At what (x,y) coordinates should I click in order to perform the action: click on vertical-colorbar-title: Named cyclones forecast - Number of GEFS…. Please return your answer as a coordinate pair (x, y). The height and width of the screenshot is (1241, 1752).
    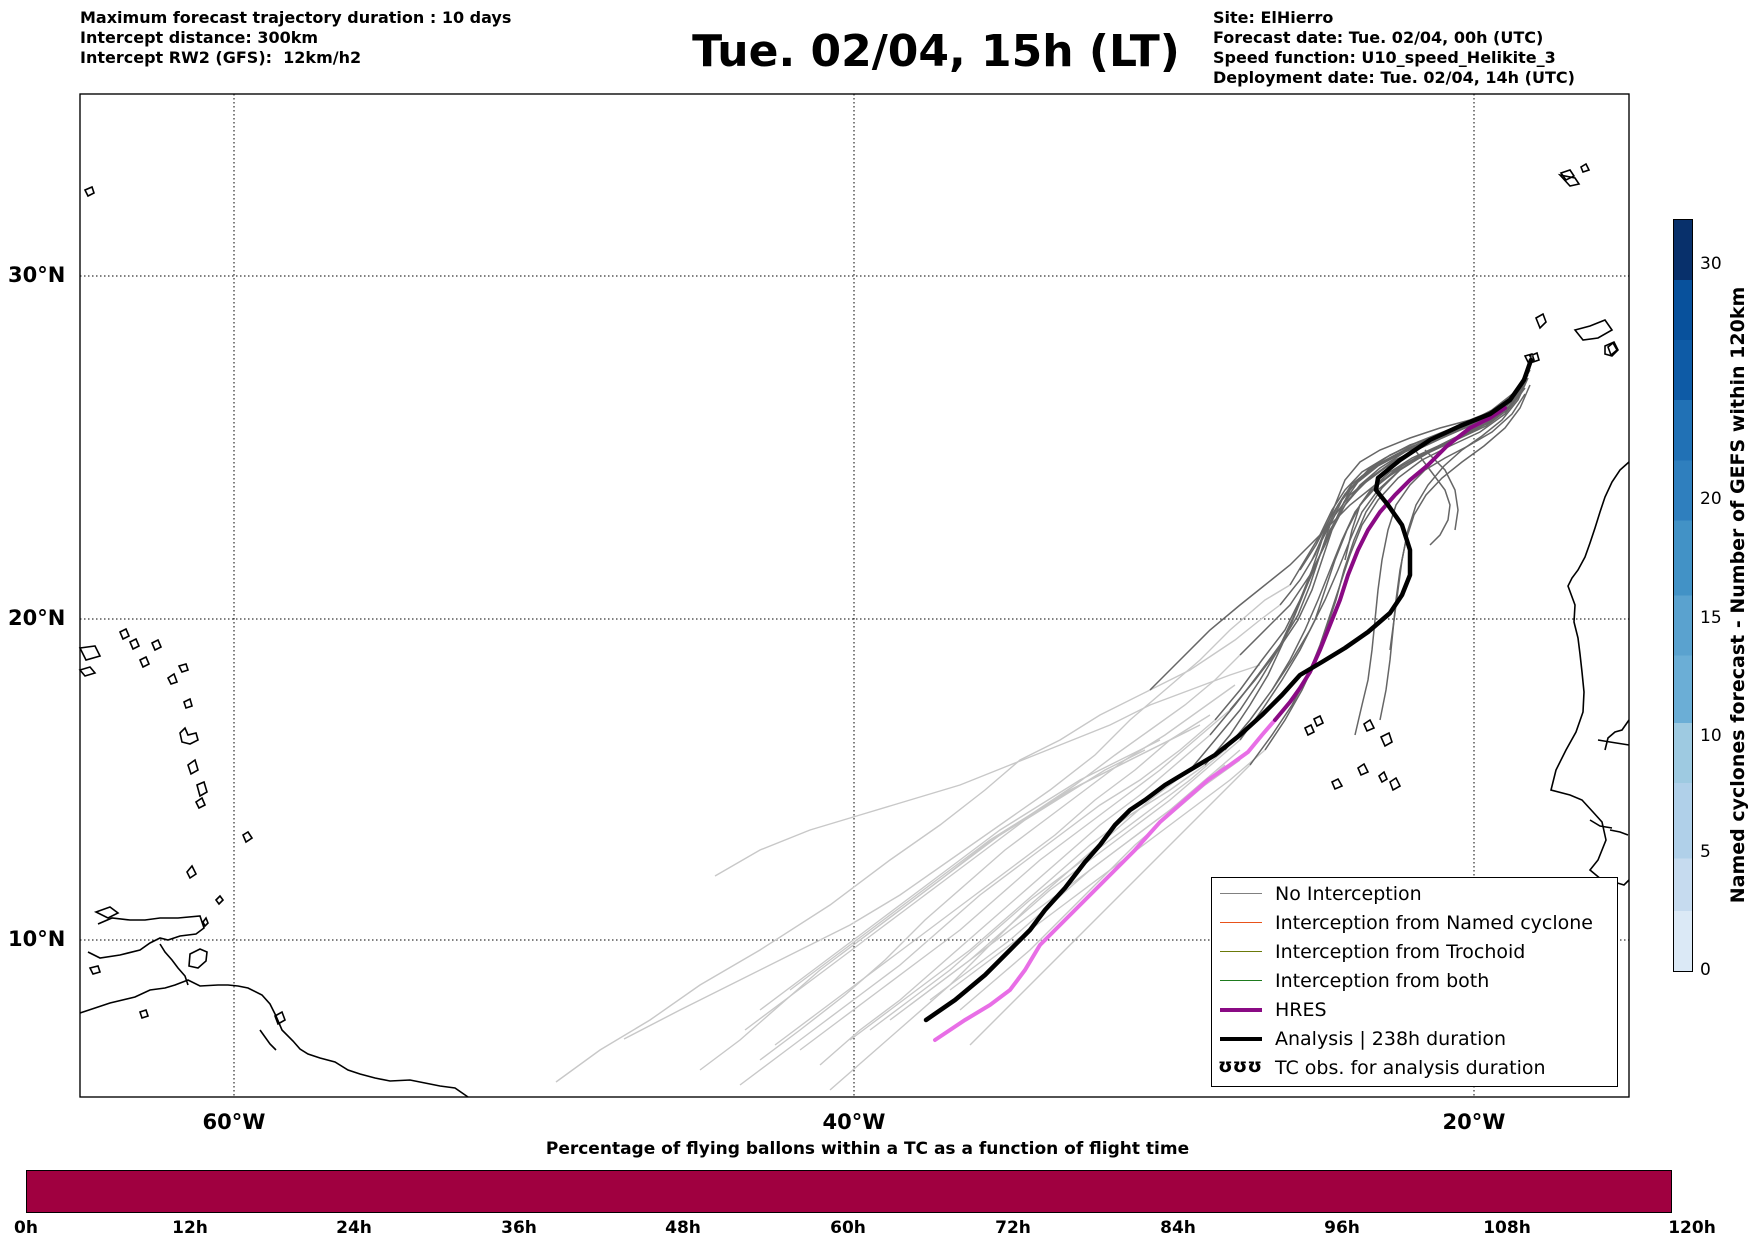
    Looking at the image, I should click on (1738, 595).